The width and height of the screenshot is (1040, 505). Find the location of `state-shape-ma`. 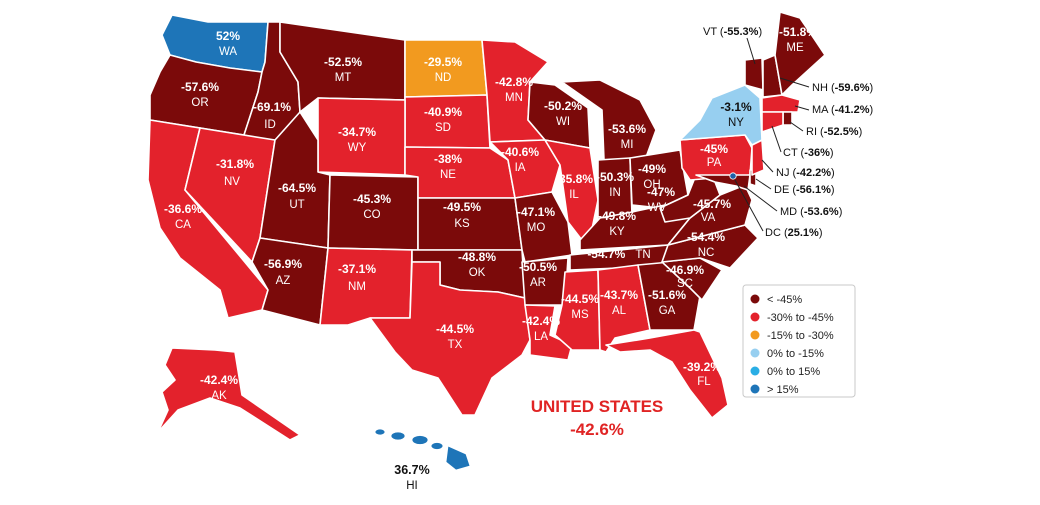

state-shape-ma is located at coordinates (781, 103).